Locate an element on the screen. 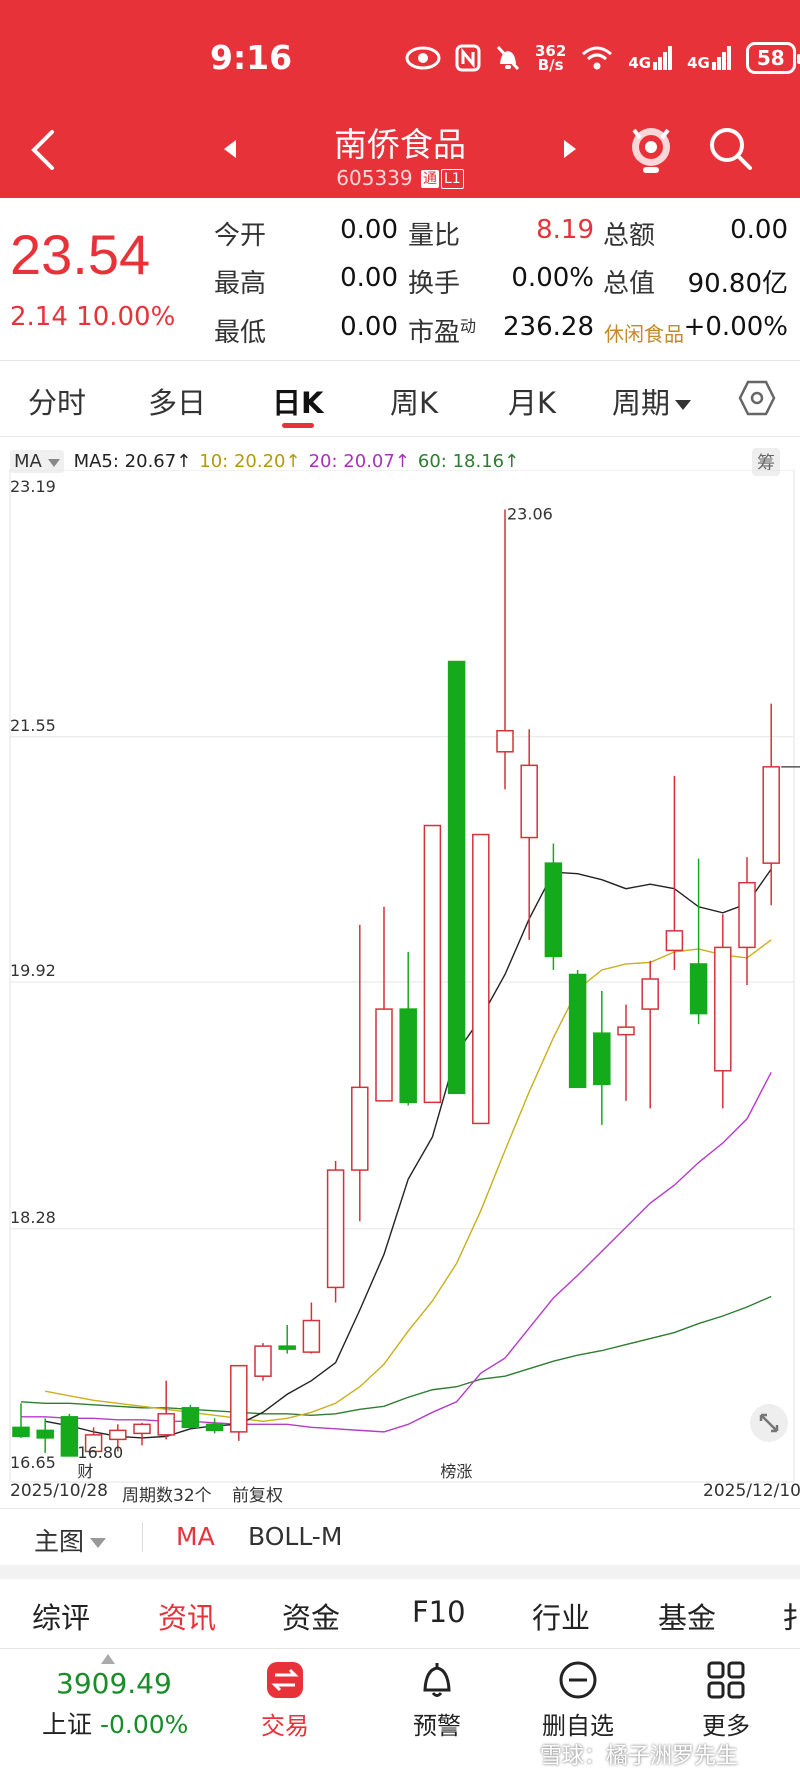  search-icon is located at coordinates (731, 149).